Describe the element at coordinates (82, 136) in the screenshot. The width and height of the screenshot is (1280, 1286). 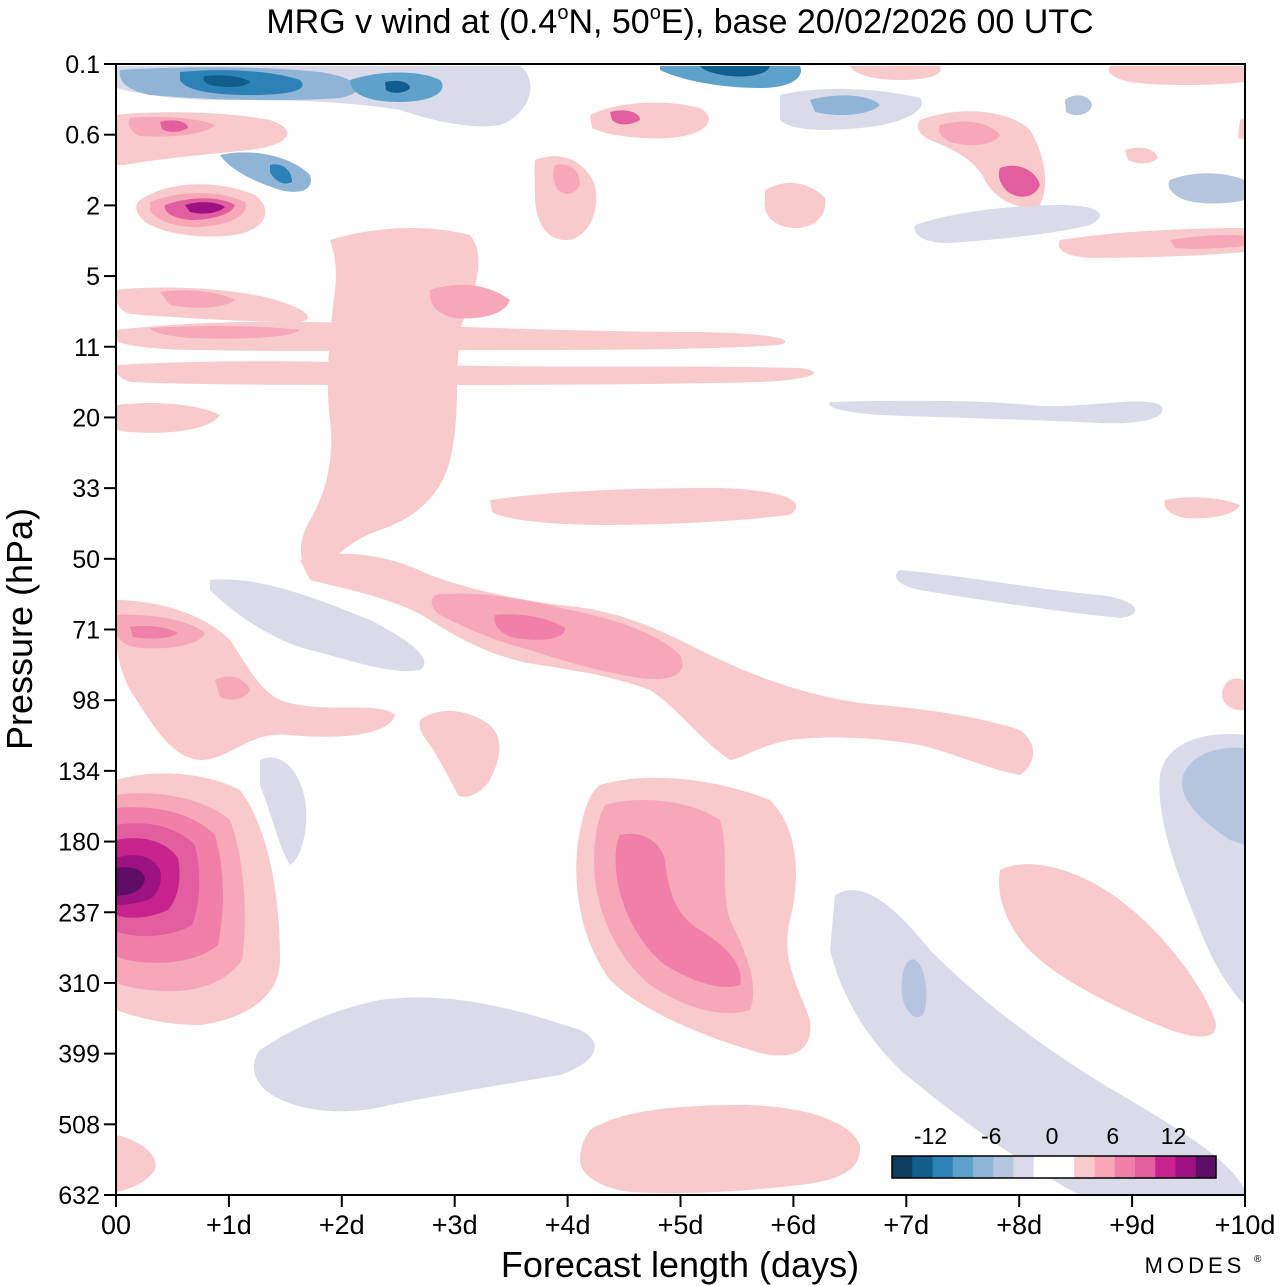
I see `y-tick-label: 0.6` at that location.